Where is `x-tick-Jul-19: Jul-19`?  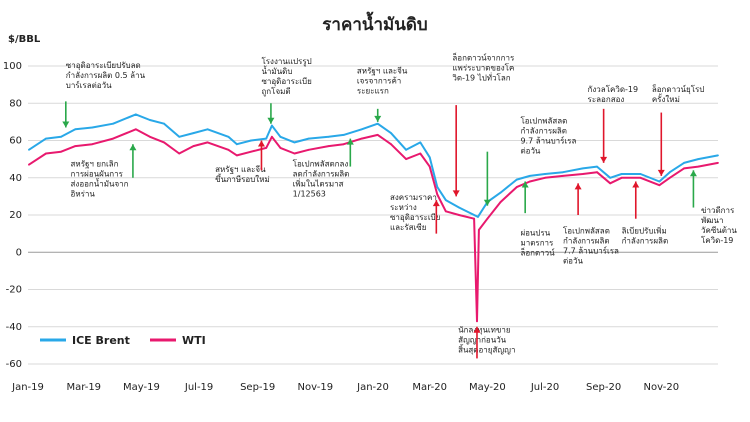
x-tick-Jul-19: Jul-19 is located at coordinates (198, 387).